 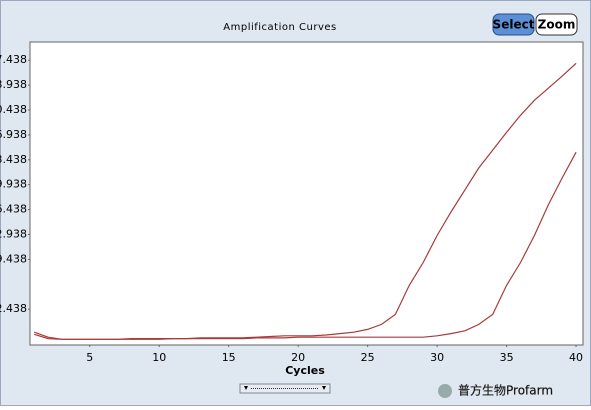 I want to click on select-label: Select, so click(x=514, y=25).